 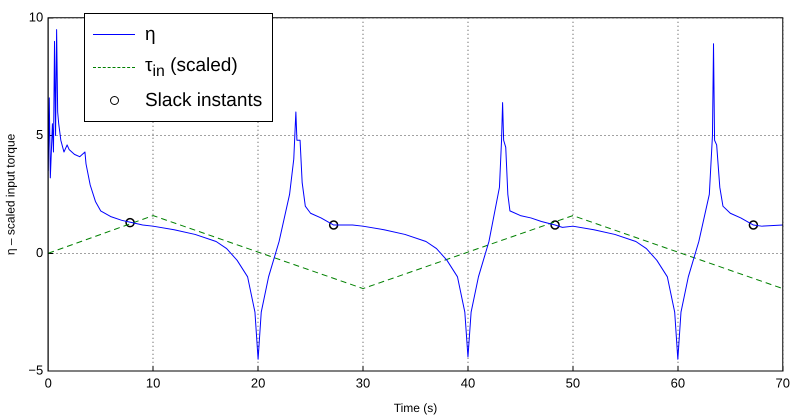 What do you see at coordinates (258, 382) in the screenshot?
I see `x-tick-label: 20` at bounding box center [258, 382].